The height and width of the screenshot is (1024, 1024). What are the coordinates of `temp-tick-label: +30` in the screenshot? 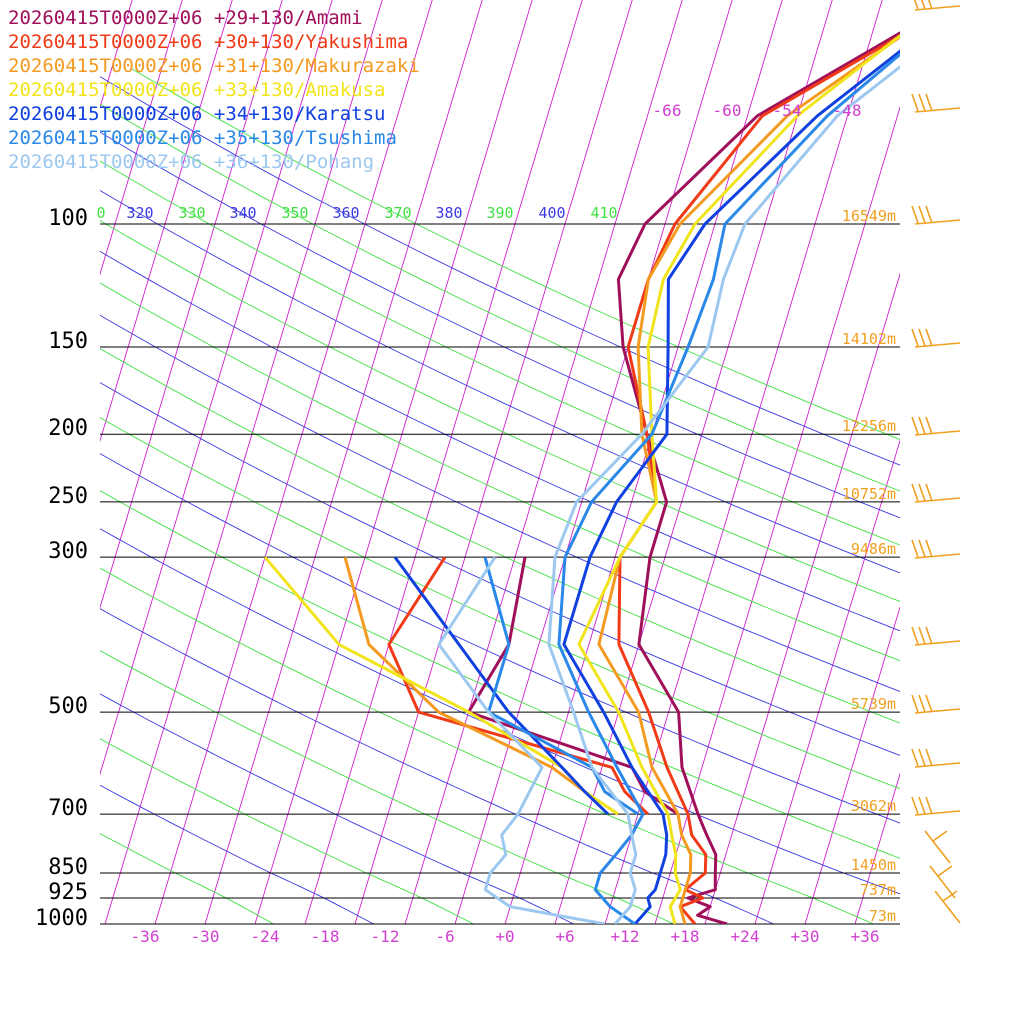 It's located at (805, 936).